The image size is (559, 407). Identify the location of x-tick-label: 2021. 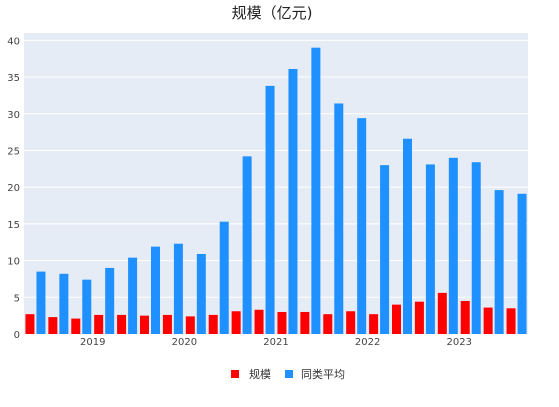
(275, 342).